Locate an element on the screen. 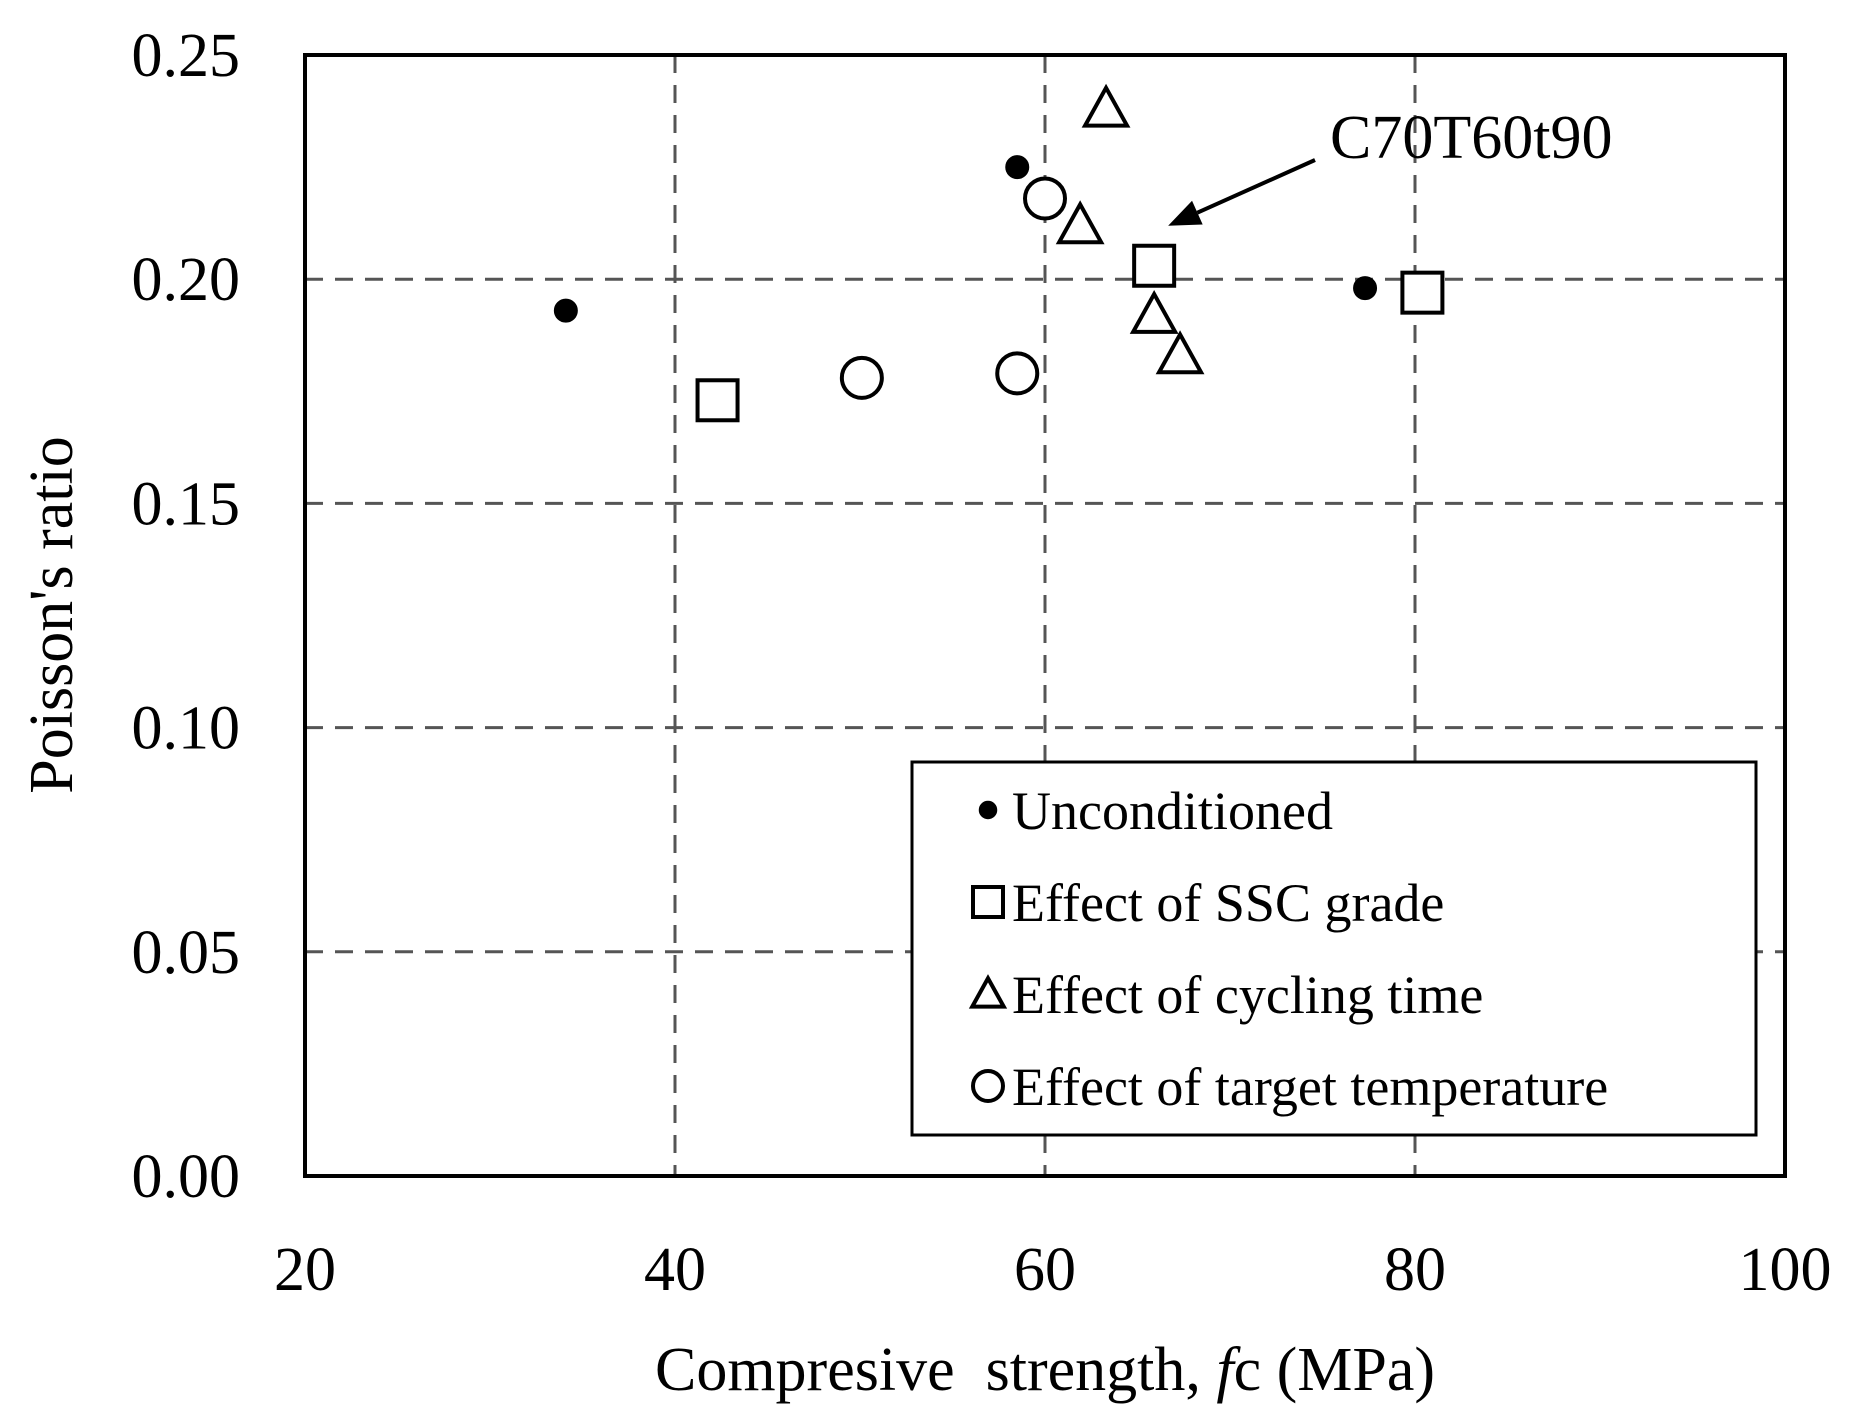 The height and width of the screenshot is (1417, 1850). legend-label: Effect of target temperature is located at coordinates (1310, 1087).